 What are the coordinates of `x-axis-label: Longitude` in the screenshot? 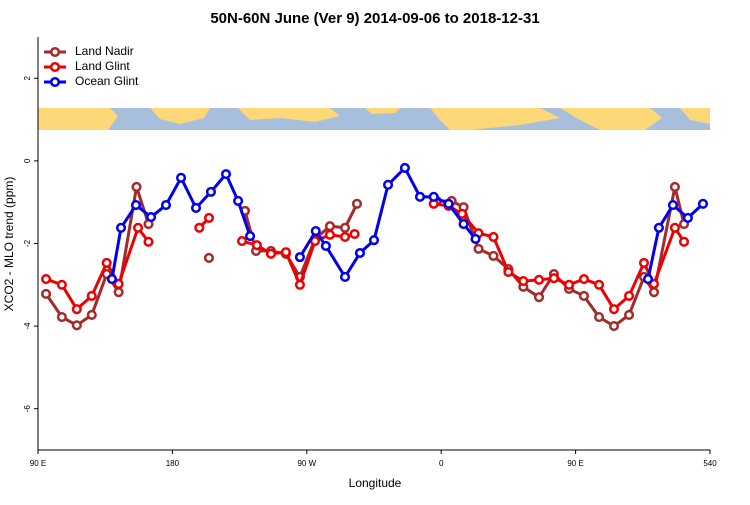 It's located at (375, 483).